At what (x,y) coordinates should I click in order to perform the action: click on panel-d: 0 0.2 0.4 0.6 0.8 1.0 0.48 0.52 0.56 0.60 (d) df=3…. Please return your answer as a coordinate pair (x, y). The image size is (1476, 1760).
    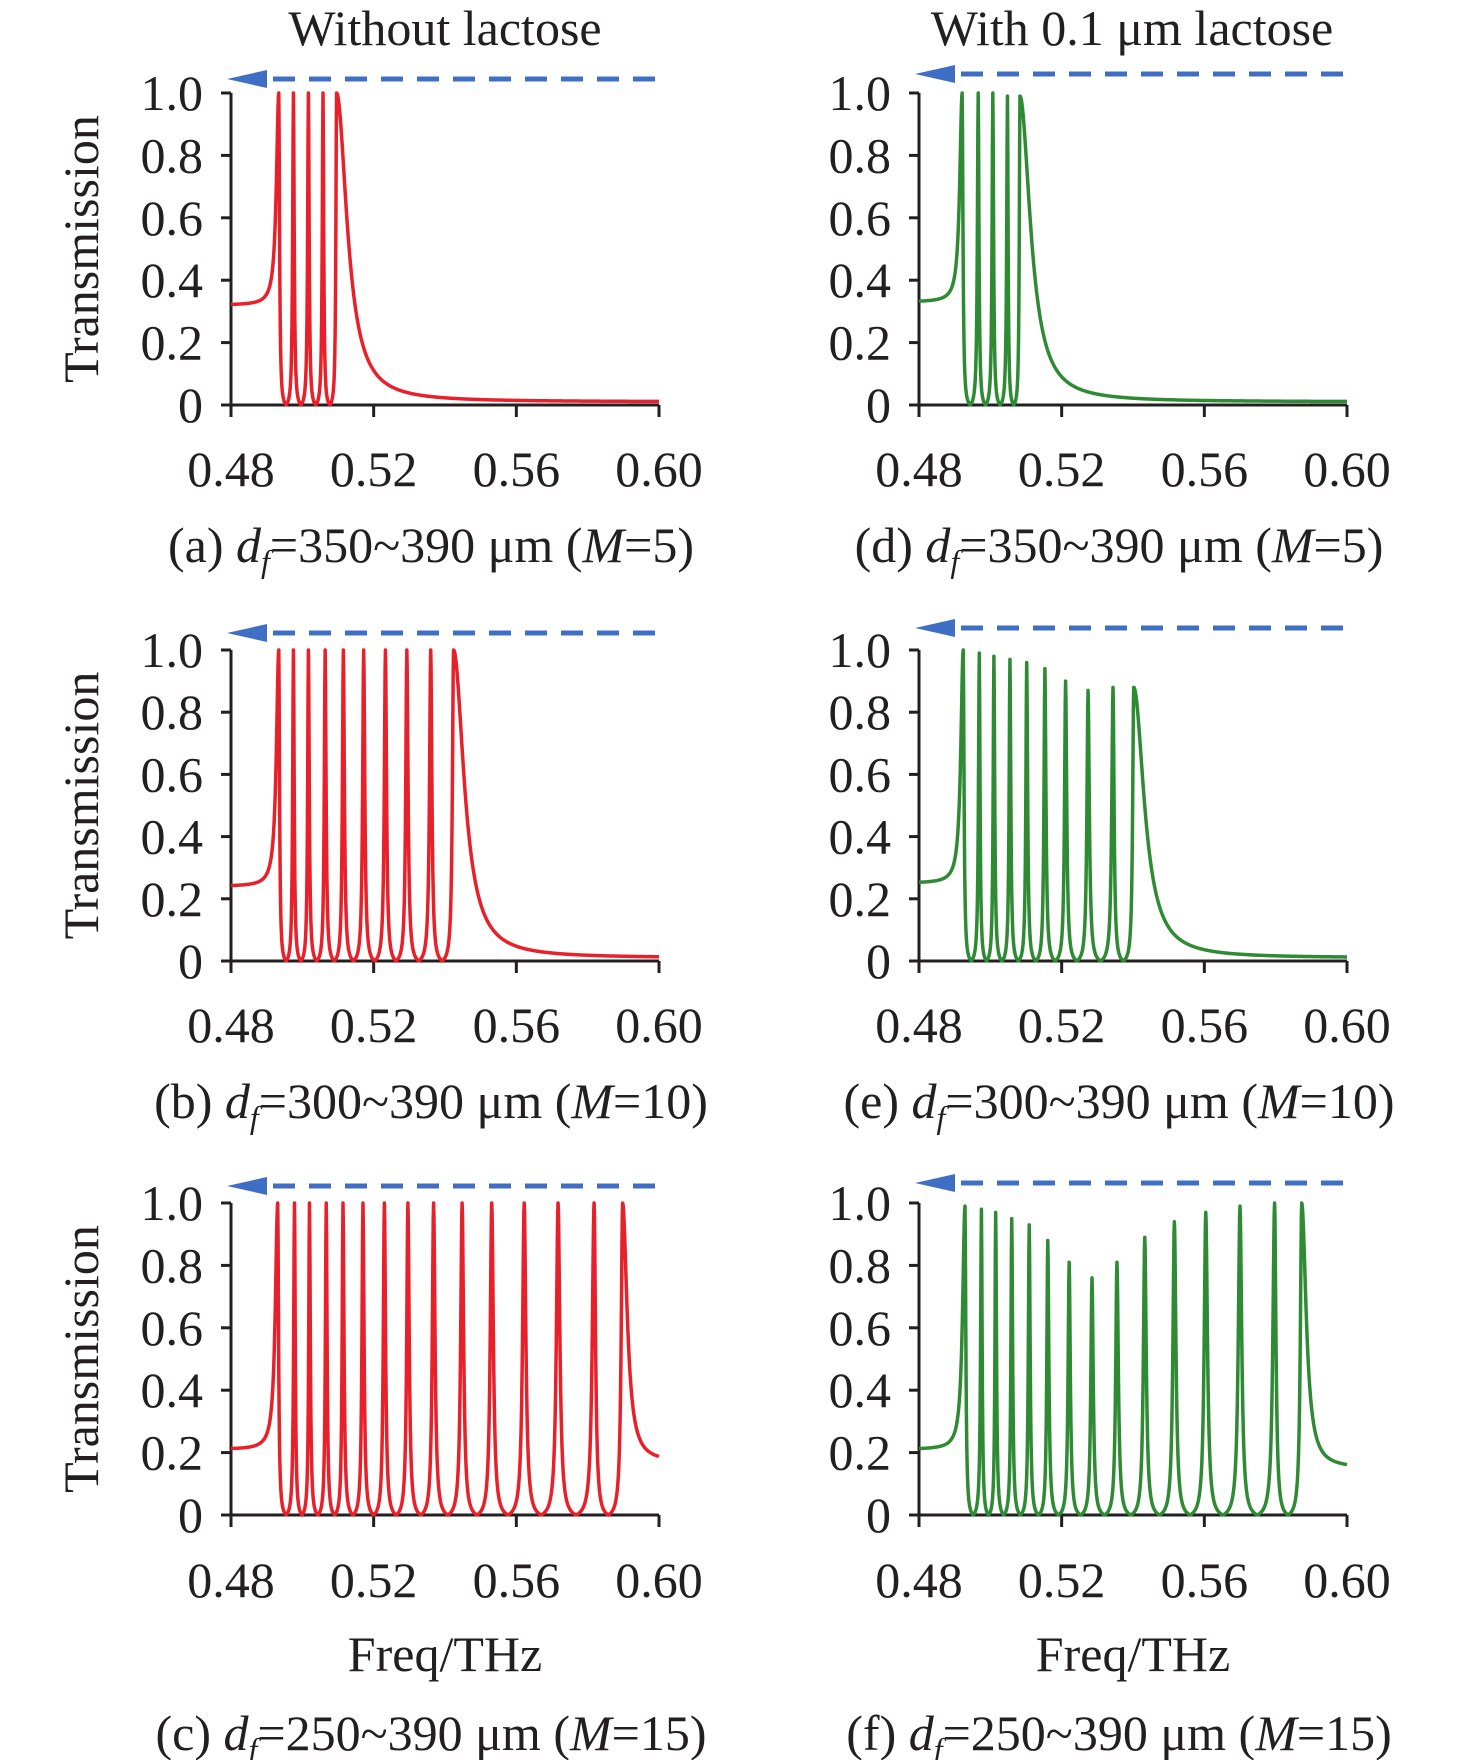
    Looking at the image, I should click on (1110, 322).